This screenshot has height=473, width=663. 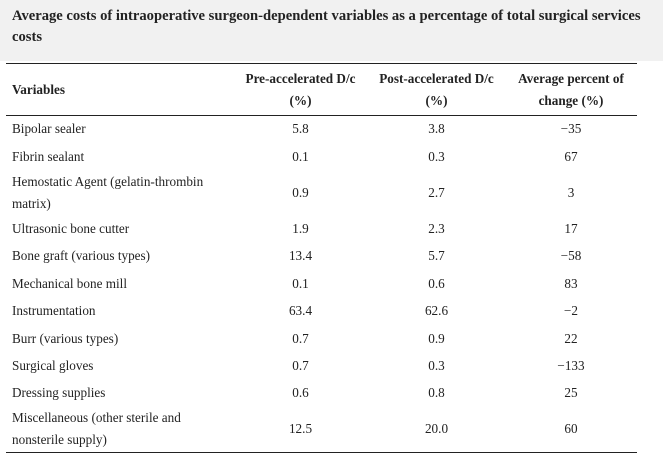 I want to click on cell-post: 0.9, so click(x=436, y=338).